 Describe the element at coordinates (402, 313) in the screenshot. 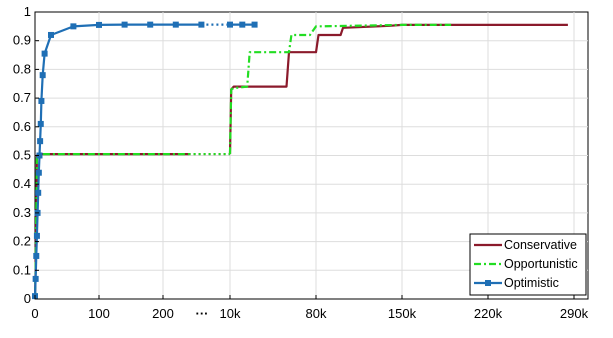

I see `x-tick-label: 150k` at that location.